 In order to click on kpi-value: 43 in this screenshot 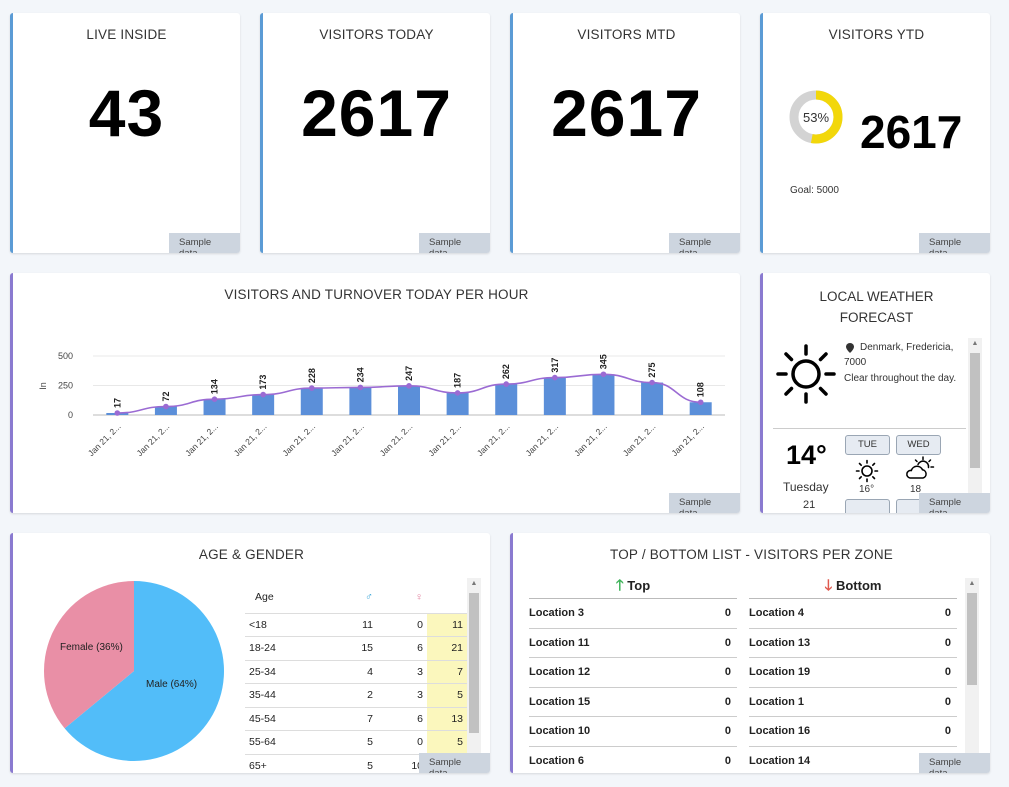, I will do `click(126, 113)`.